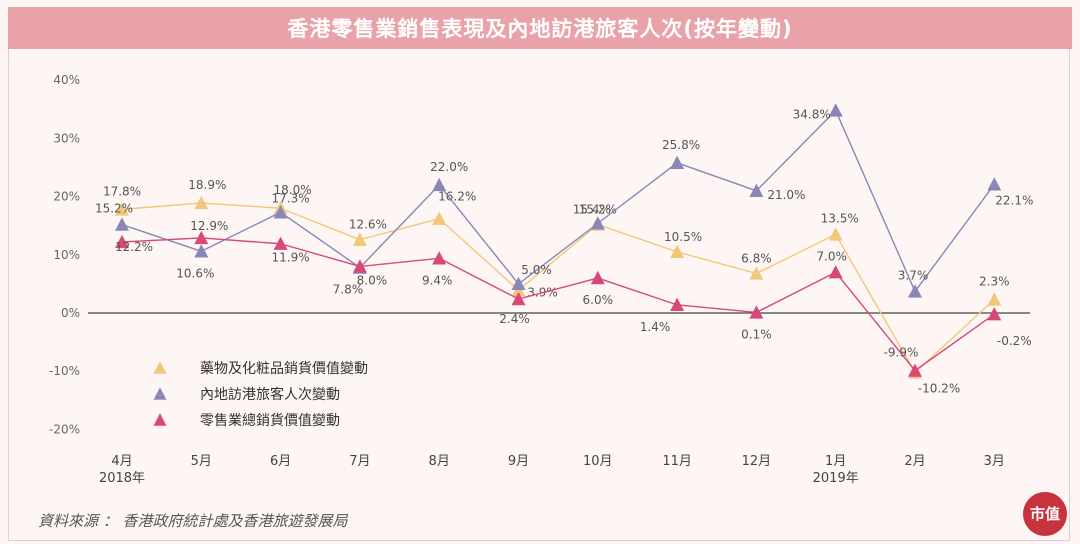 Image resolution: width=1080 pixels, height=544 pixels. I want to click on x-tick-label: 11月, so click(677, 461).